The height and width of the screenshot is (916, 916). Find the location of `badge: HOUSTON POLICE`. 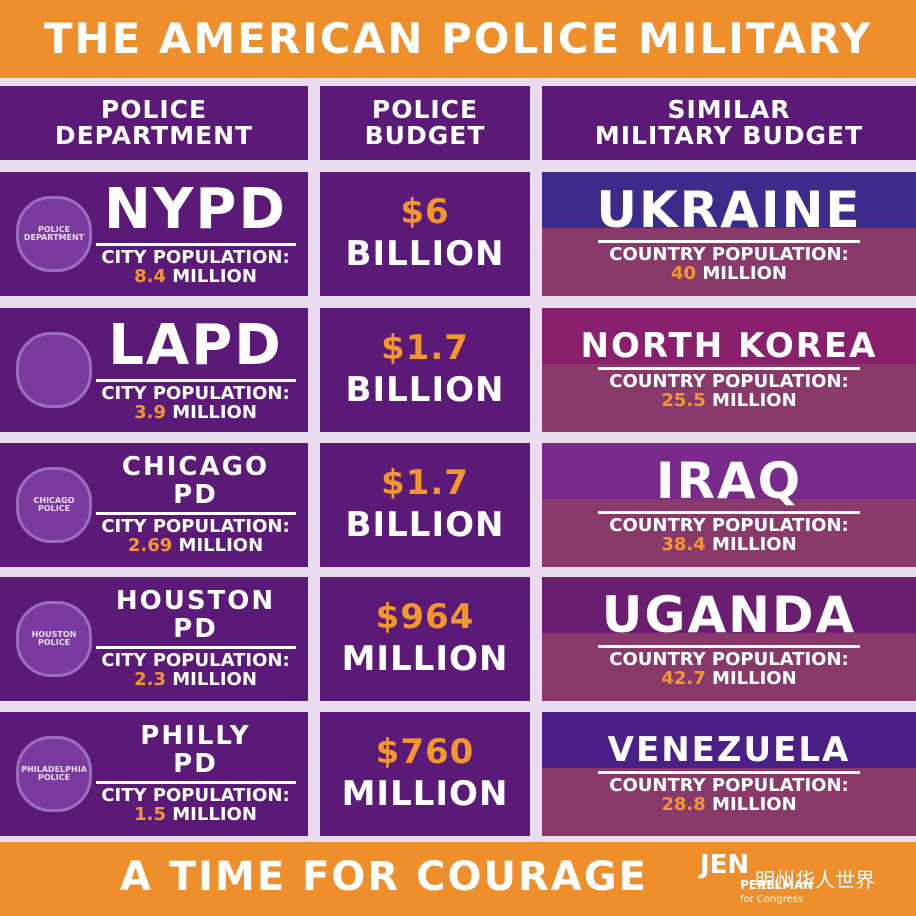

badge: HOUSTON POLICE is located at coordinates (54, 639).